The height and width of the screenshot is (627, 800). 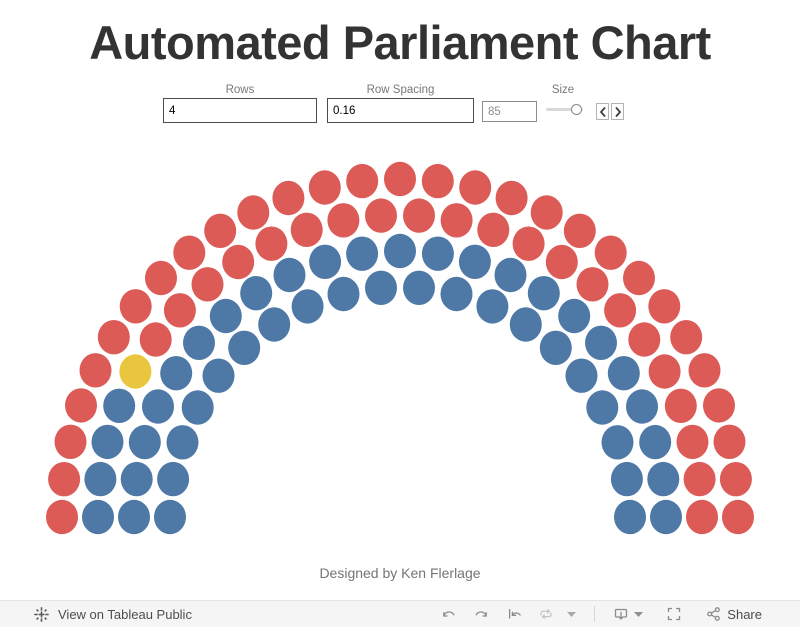 I want to click on fullscreen-button, so click(x=674, y=614).